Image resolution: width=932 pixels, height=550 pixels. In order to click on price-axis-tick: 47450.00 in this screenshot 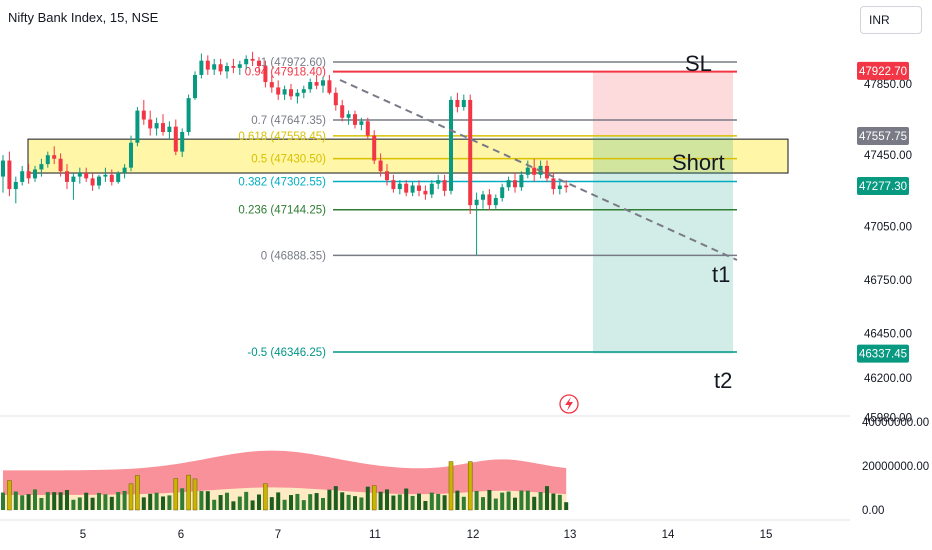, I will do `click(888, 156)`.